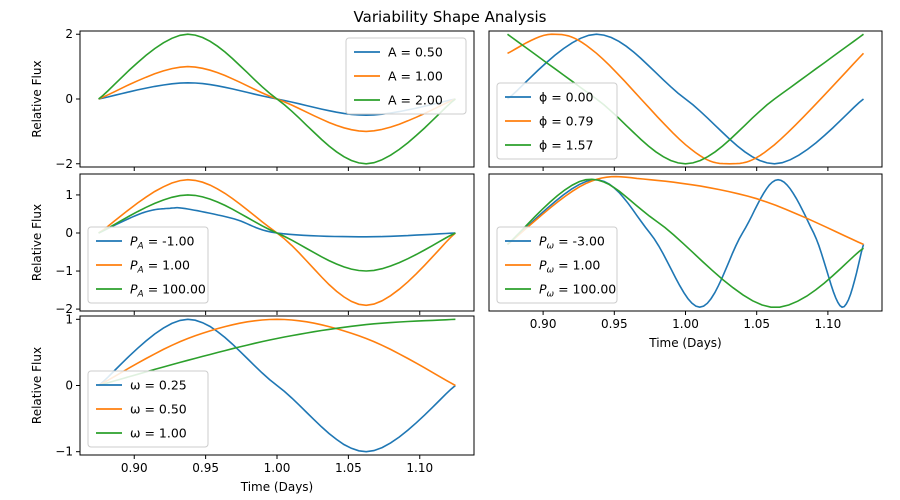  What do you see at coordinates (160, 267) in the screenshot?
I see `legend-label: PA = 1.00` at bounding box center [160, 267].